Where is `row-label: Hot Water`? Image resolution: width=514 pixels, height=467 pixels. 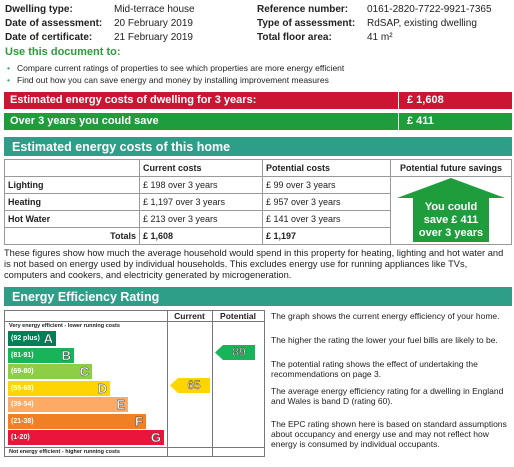
row-label: Hot Water is located at coordinates (72, 219).